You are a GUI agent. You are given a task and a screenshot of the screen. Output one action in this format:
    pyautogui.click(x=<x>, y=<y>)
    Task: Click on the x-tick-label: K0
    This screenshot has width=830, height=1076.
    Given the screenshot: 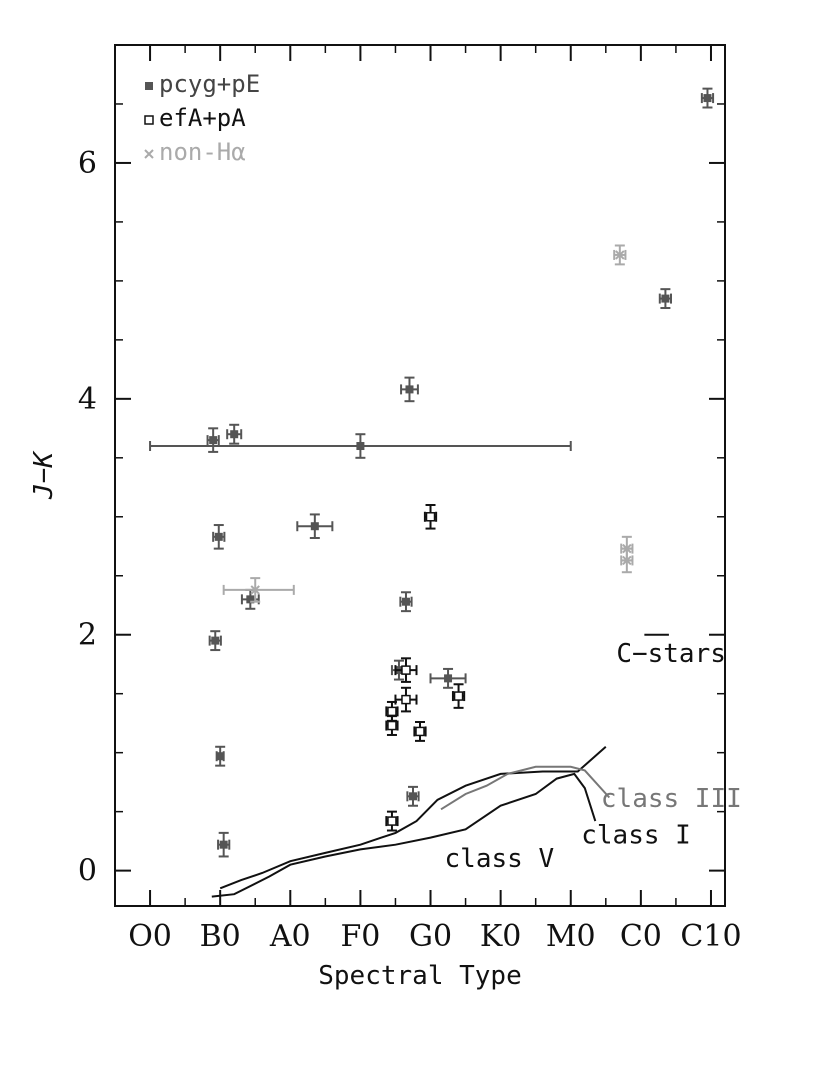 What is the action you would take?
    pyautogui.click(x=501, y=936)
    